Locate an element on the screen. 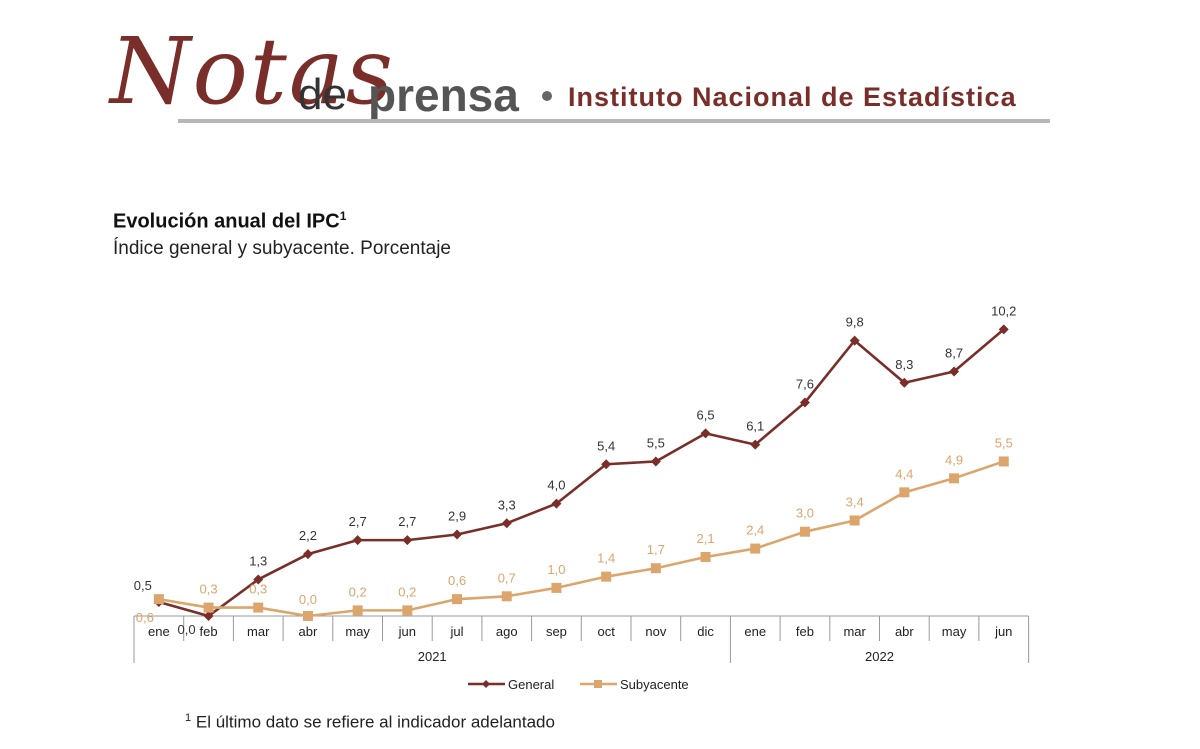 This screenshot has height=749, width=1200. data-label-general: 6,1 is located at coordinates (755, 426).